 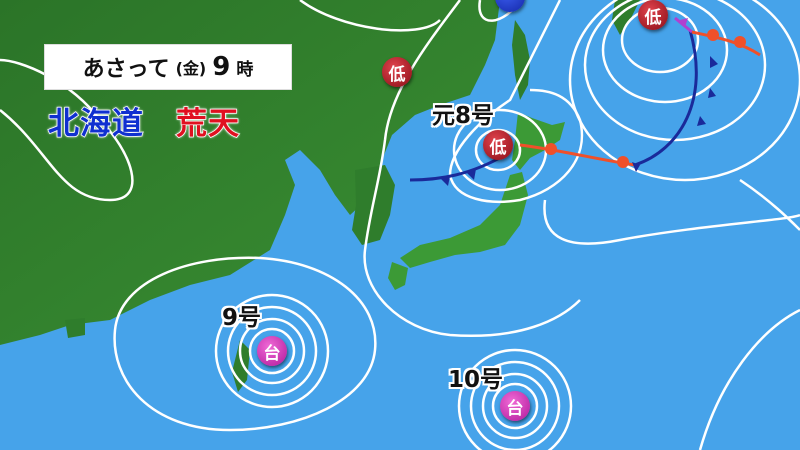 I want to click on hainan, so click(x=75, y=328).